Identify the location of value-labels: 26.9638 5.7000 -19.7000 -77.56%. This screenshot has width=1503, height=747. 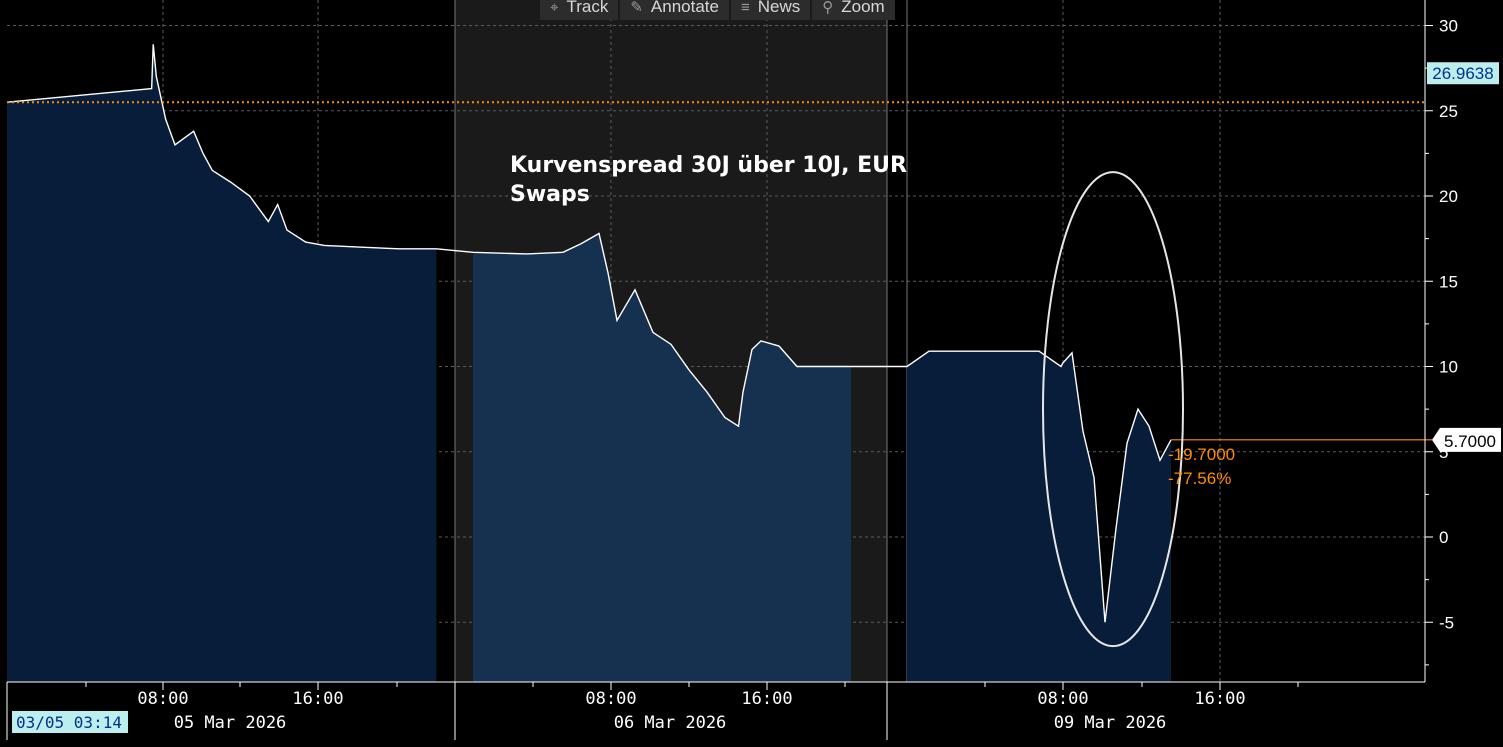
(1334, 275).